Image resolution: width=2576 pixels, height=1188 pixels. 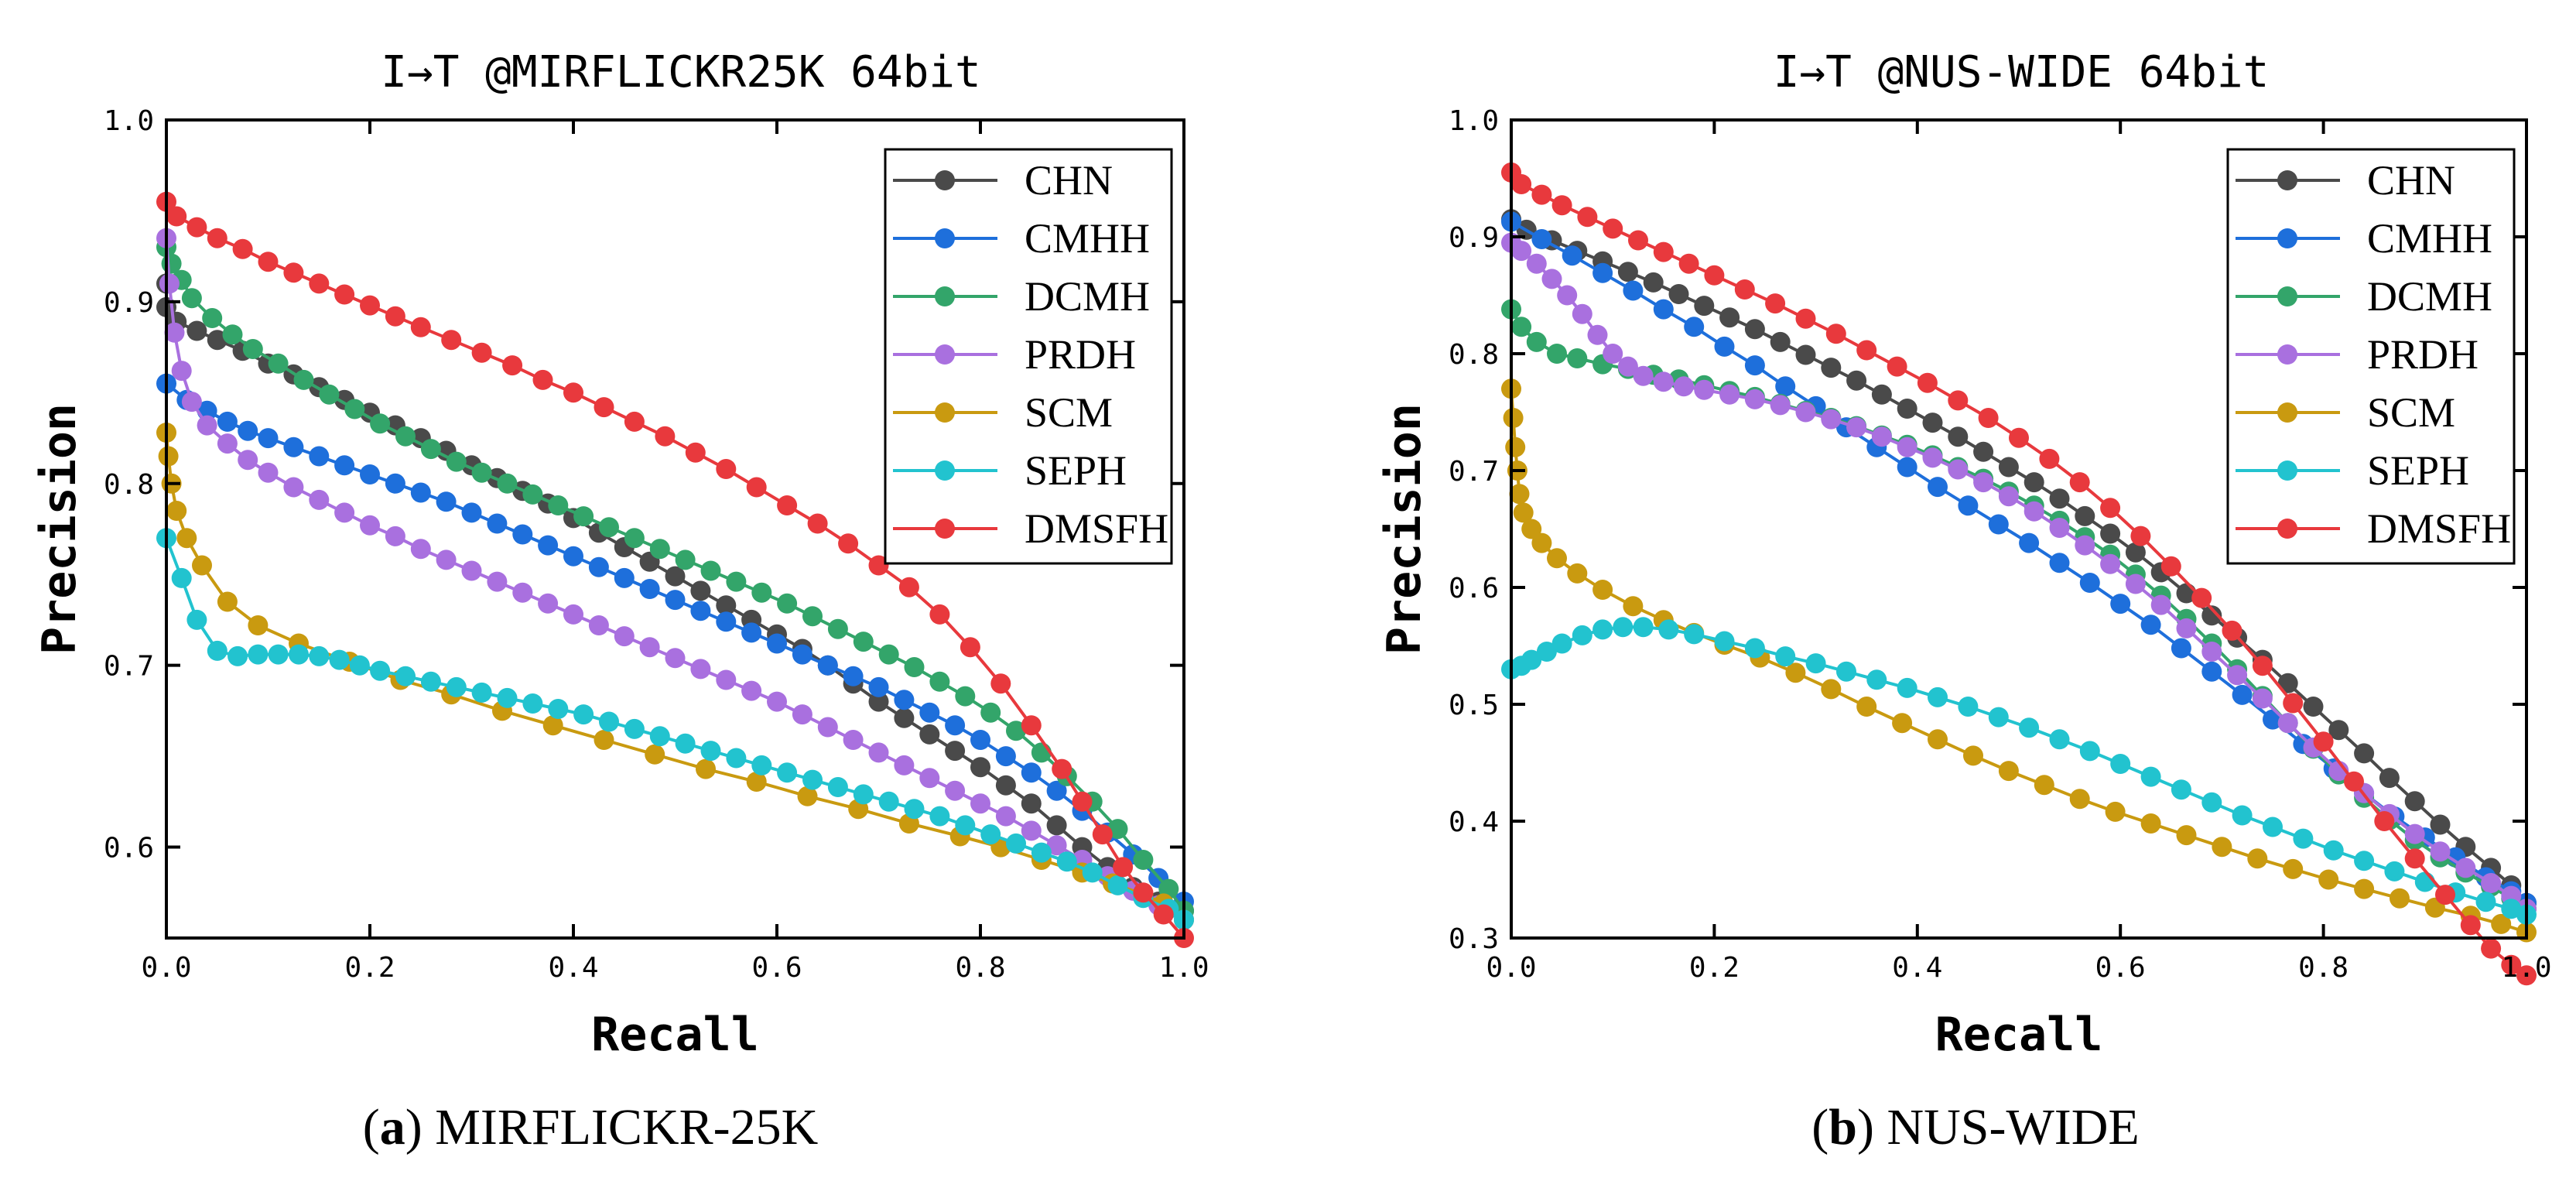 I want to click on legend-item-scm: SCM, so click(x=2346, y=413).